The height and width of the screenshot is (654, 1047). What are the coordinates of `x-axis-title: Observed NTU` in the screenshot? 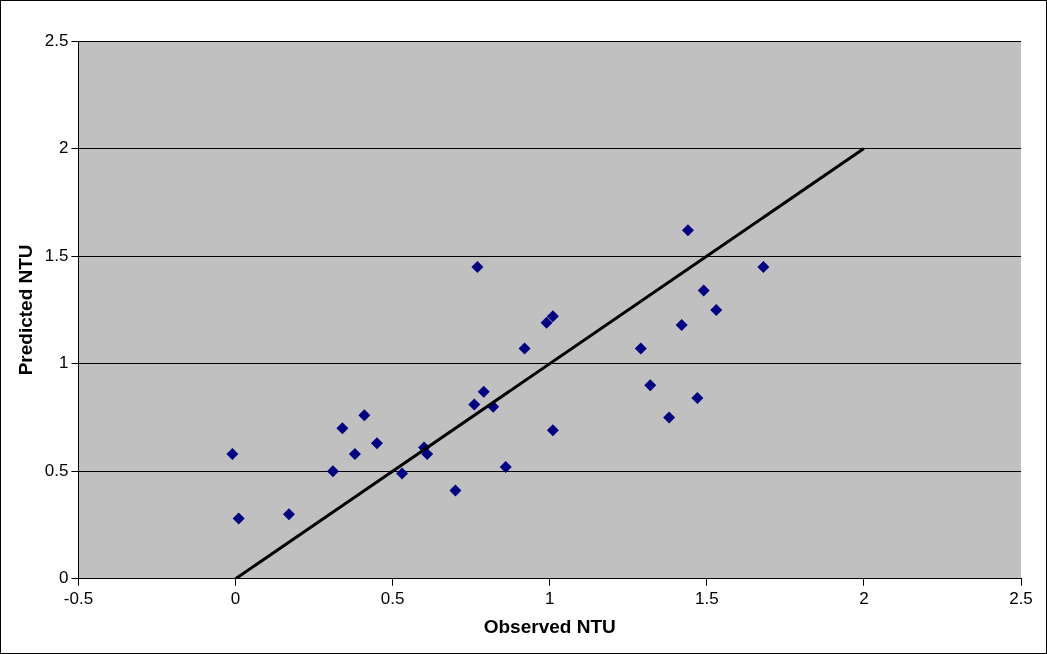 It's located at (549, 626).